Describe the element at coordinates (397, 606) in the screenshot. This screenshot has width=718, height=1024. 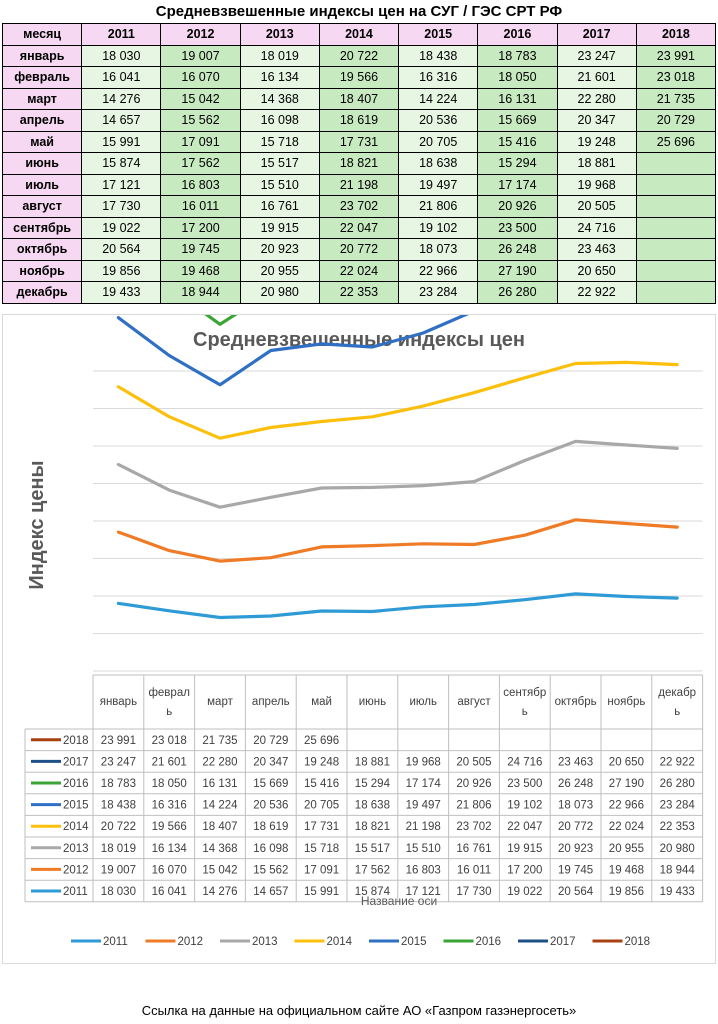
I see `series-line-2011` at that location.